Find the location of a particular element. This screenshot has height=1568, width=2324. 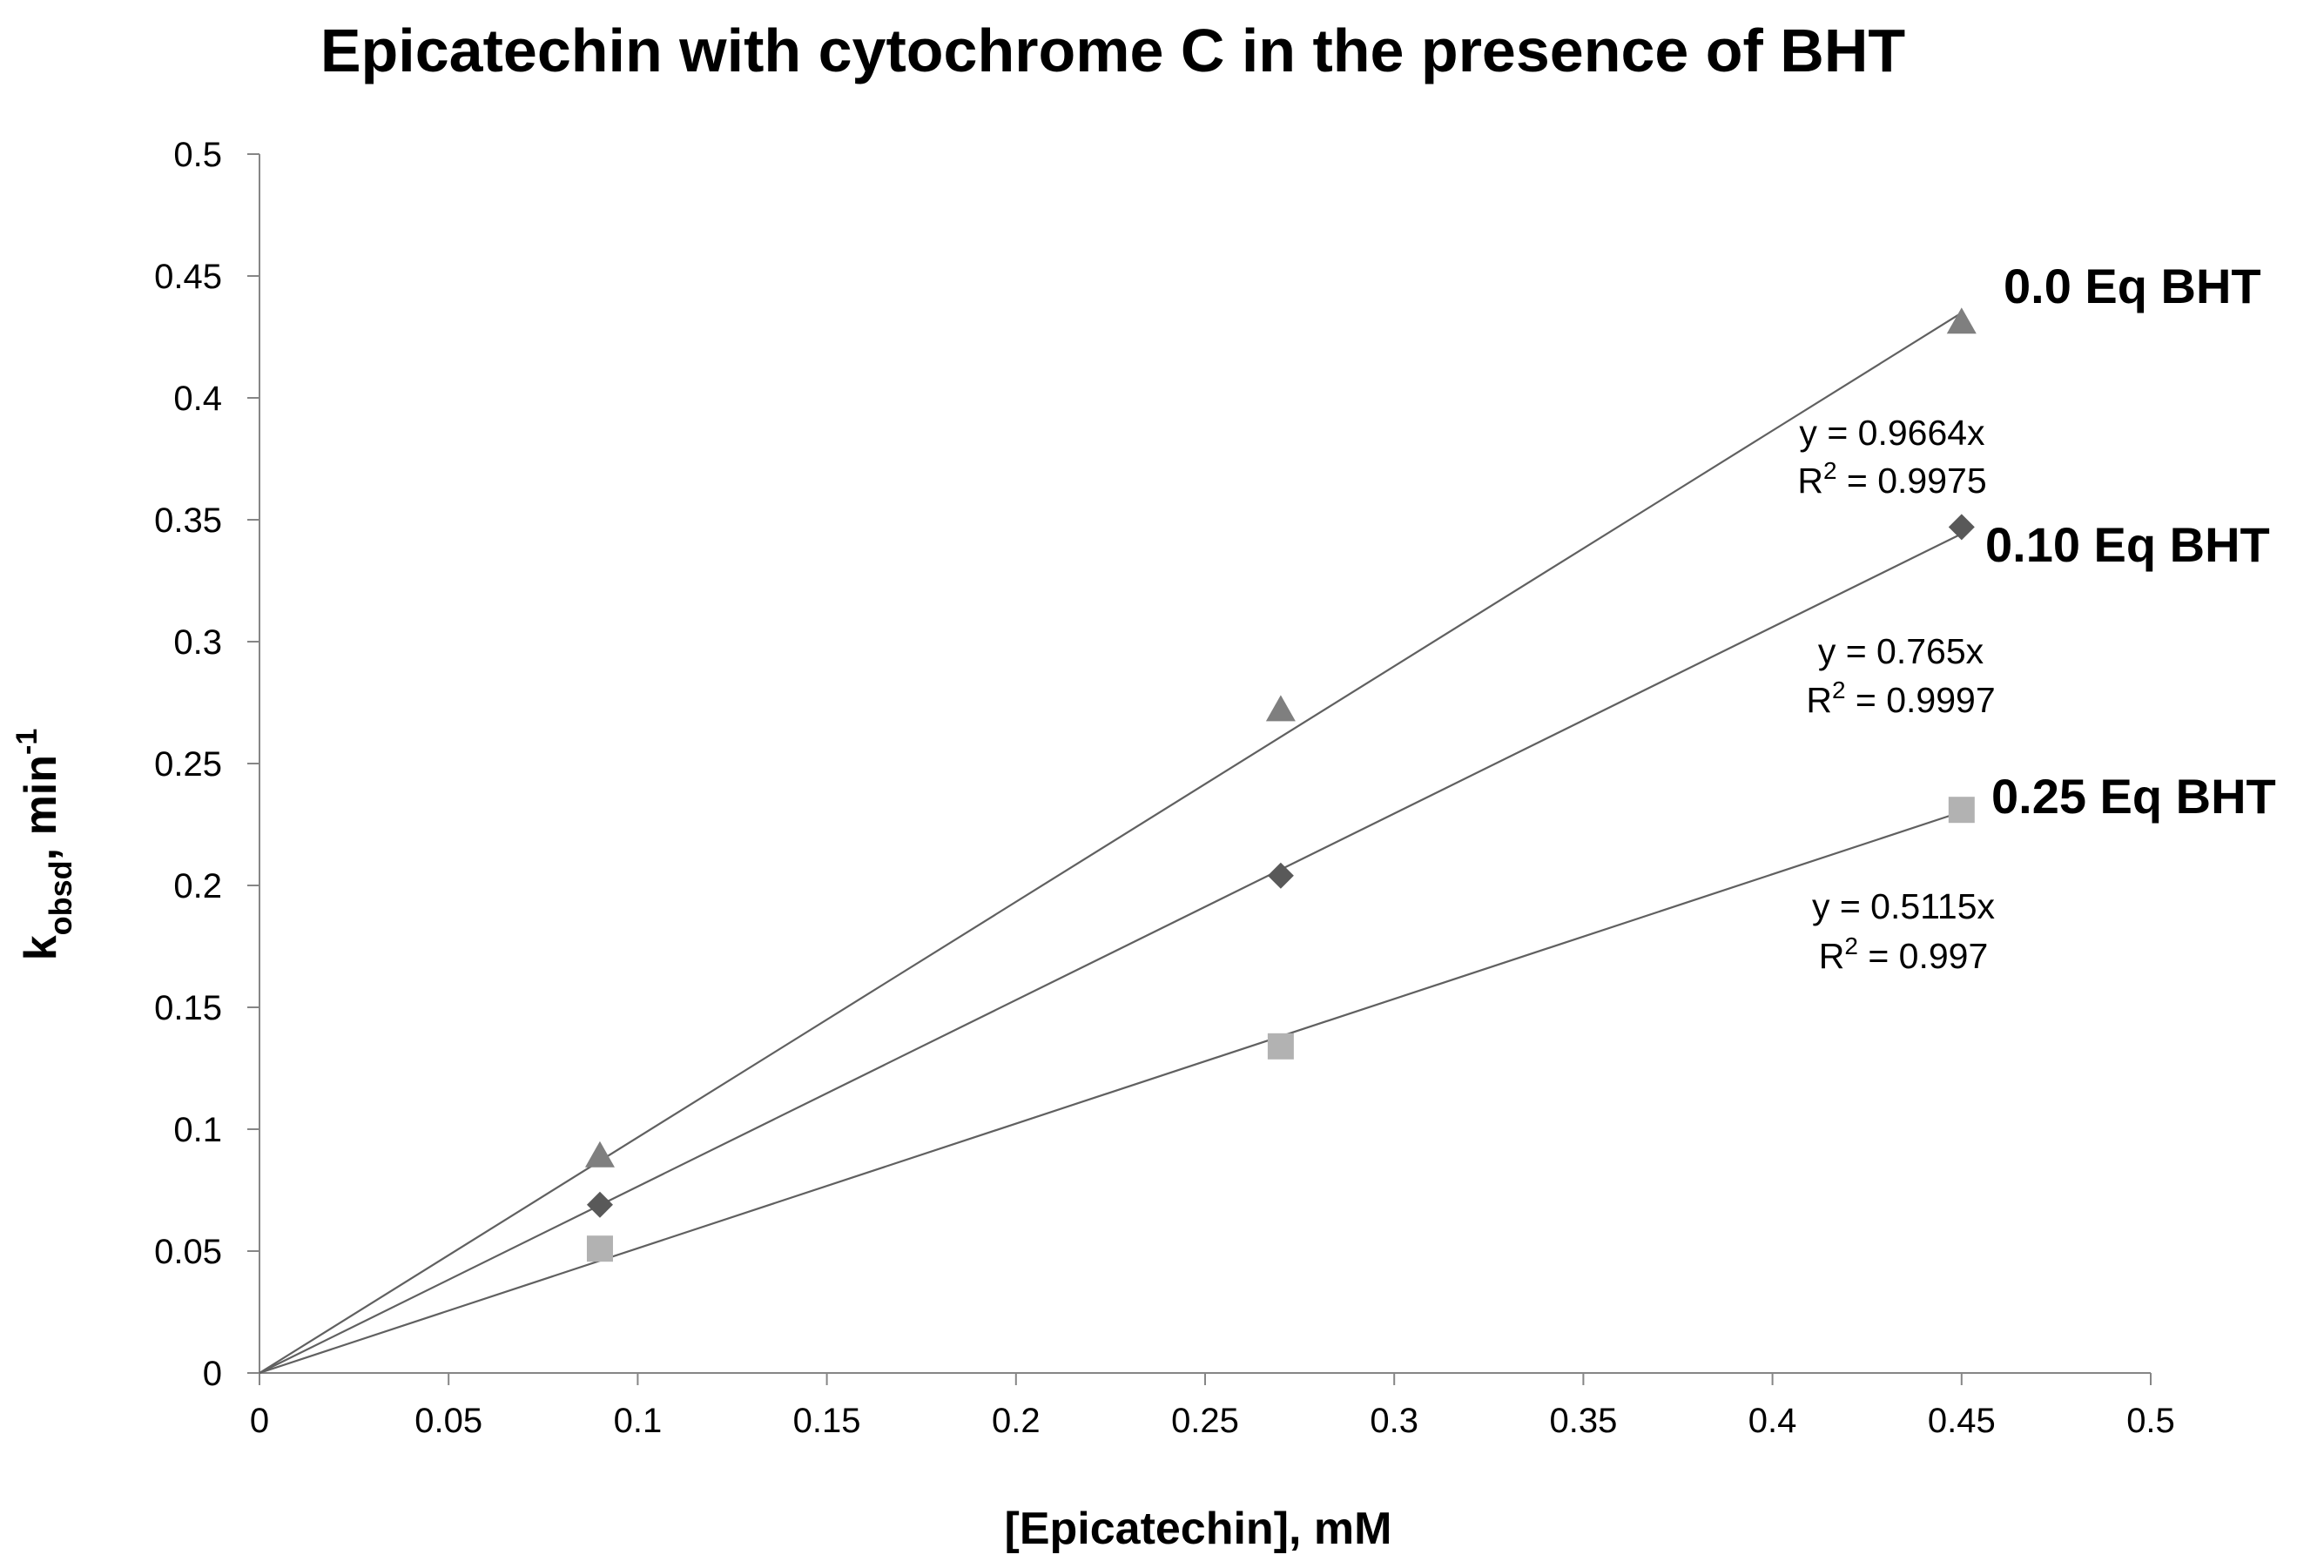

y-tick-label: 0.1 is located at coordinates (198, 1130).